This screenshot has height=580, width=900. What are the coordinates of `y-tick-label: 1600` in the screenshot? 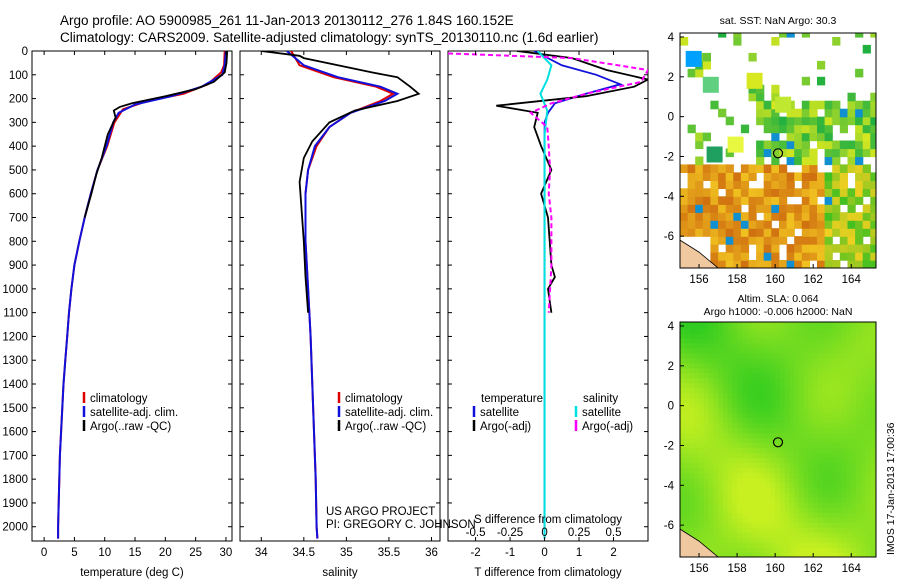 It's located at (15, 433).